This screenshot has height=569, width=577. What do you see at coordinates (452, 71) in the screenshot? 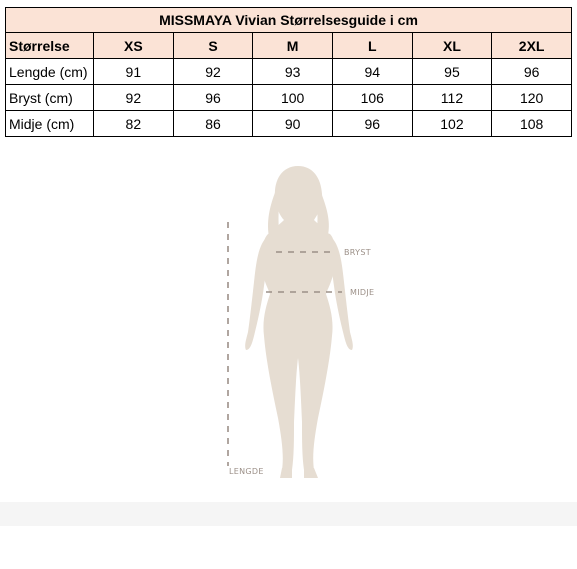
I see `table-cell: 95` at bounding box center [452, 71].